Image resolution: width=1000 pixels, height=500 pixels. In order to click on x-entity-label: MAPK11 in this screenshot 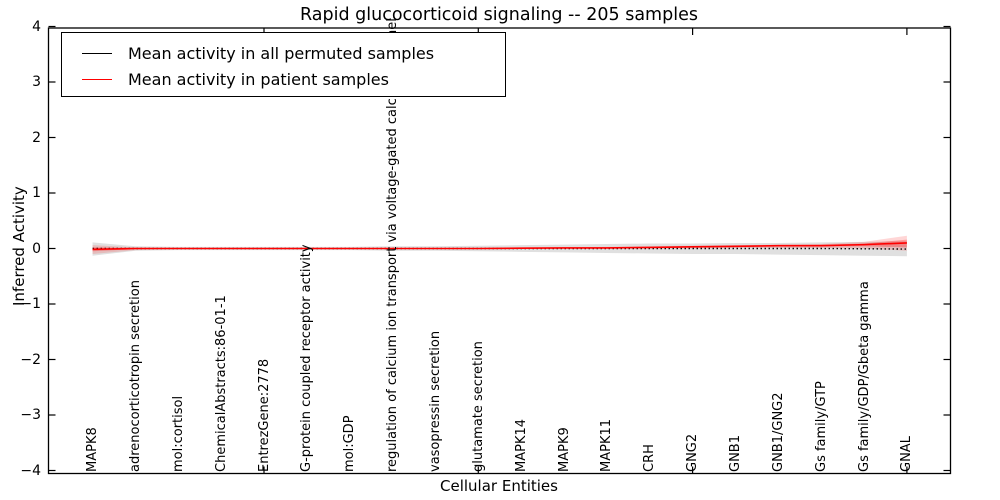, I will do `click(607, 445)`.